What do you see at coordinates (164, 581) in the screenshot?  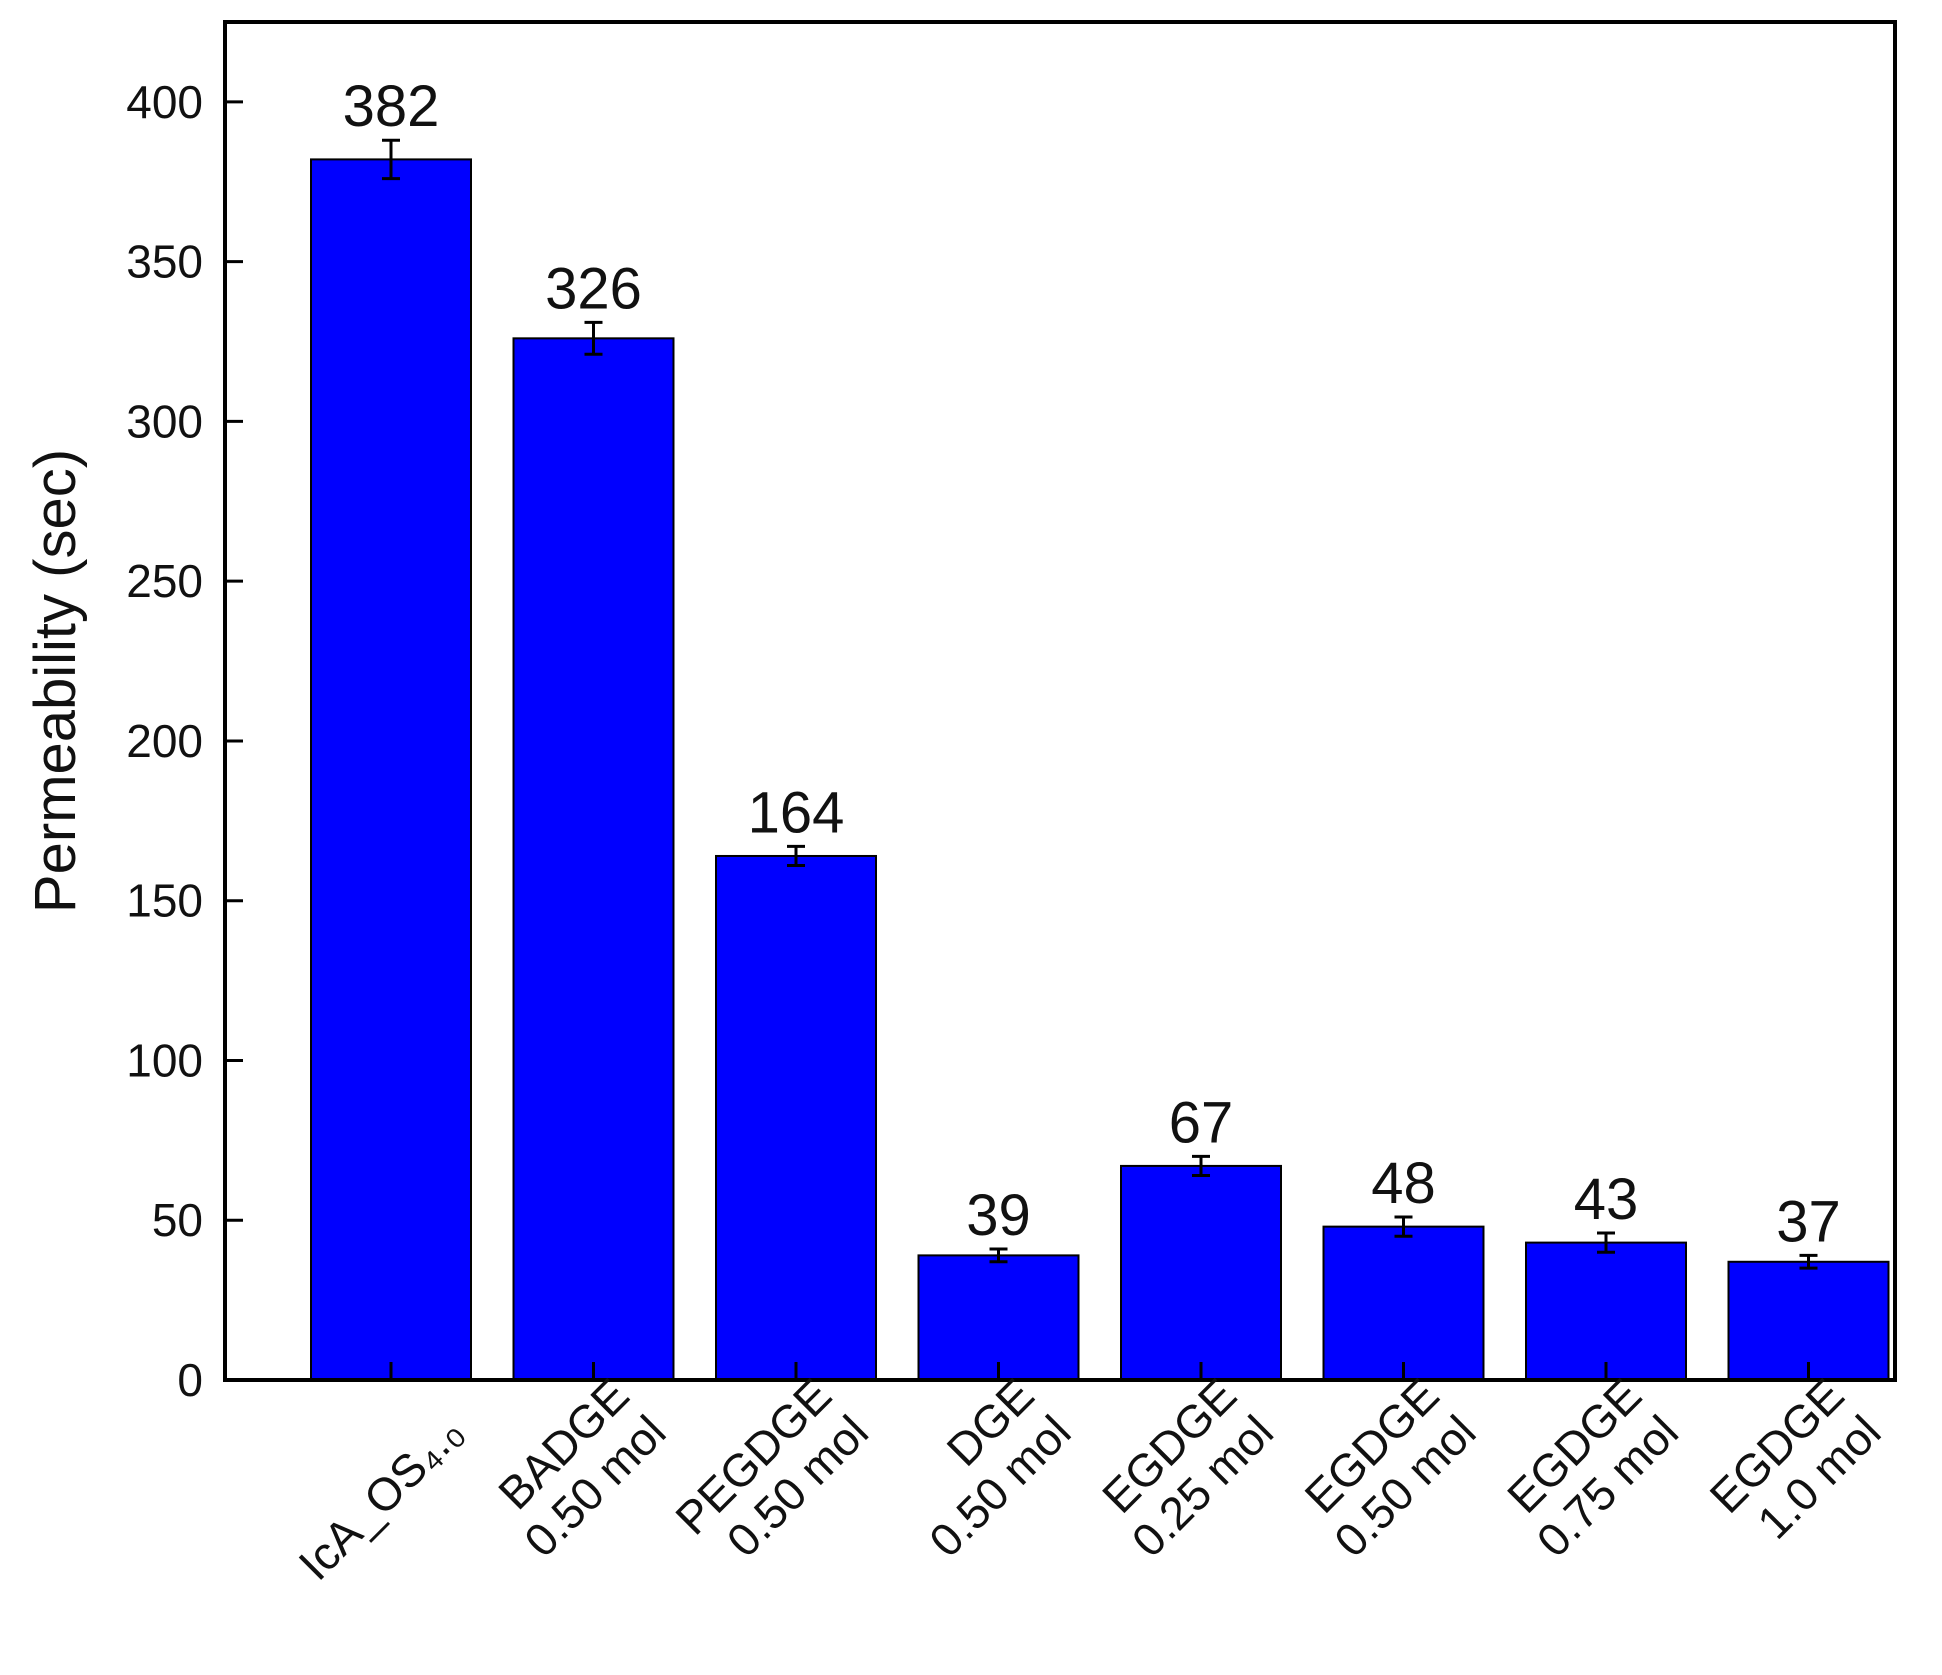 I see `y-tick-label: 250` at bounding box center [164, 581].